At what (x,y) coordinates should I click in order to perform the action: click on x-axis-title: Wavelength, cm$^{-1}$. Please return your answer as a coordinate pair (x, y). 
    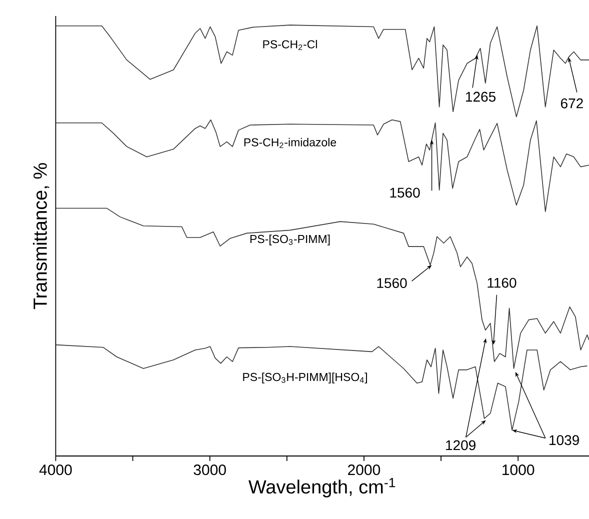
    Looking at the image, I should click on (322, 488).